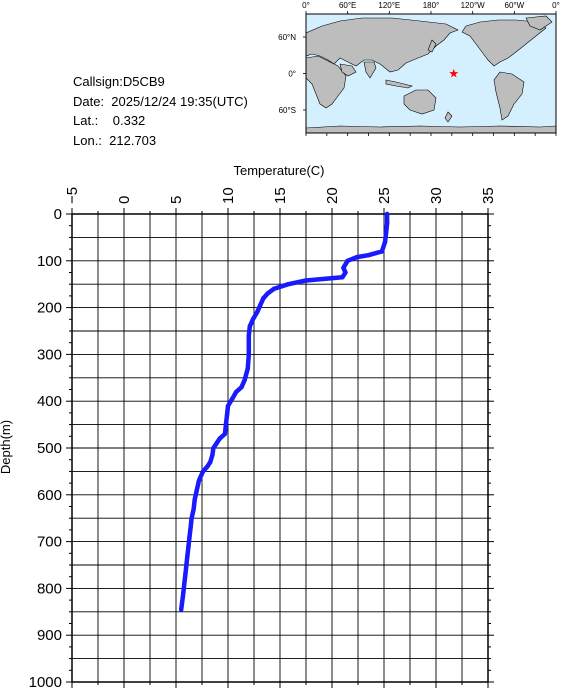 The width and height of the screenshot is (564, 690). What do you see at coordinates (49, 261) in the screenshot?
I see `y-tick-label: 100` at bounding box center [49, 261].